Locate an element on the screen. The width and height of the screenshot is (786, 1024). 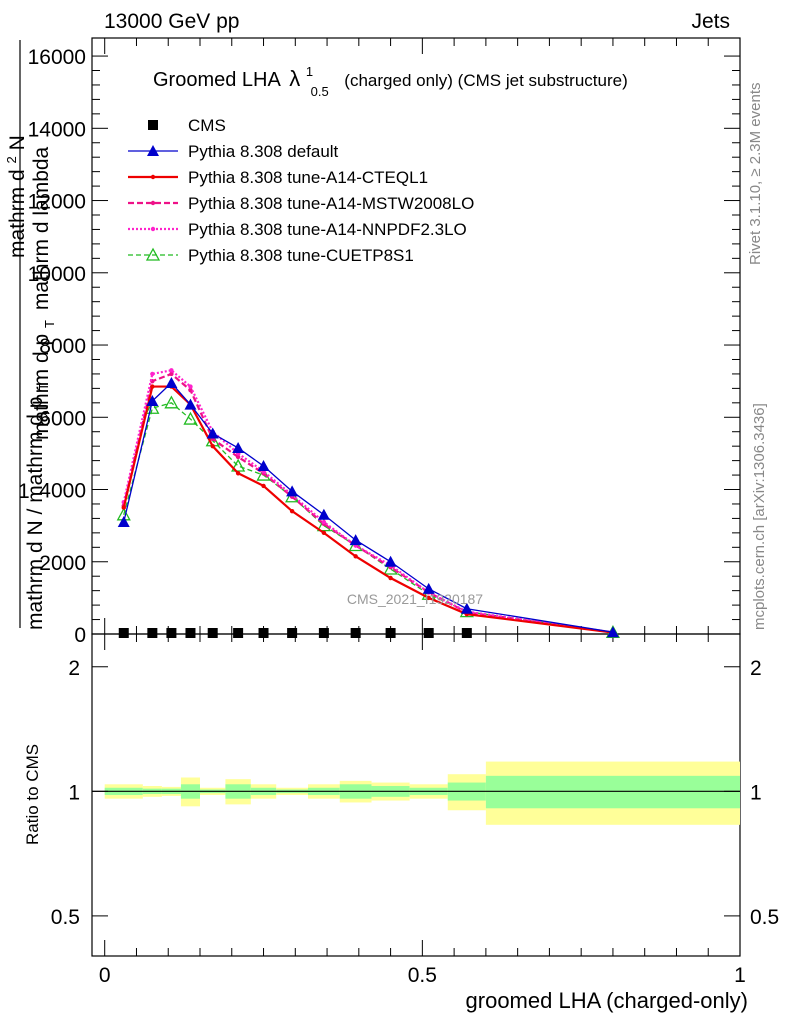
ratio-bands is located at coordinates (422, 793).